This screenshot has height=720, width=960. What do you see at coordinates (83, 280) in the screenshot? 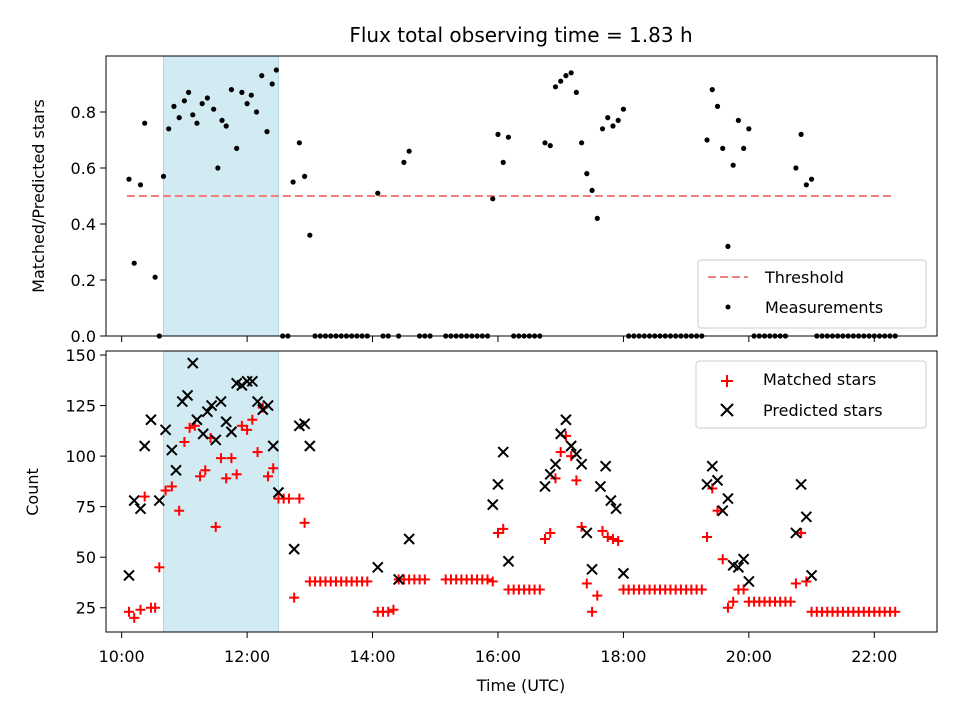
I see `y-tick-label: 0.2` at bounding box center [83, 280].